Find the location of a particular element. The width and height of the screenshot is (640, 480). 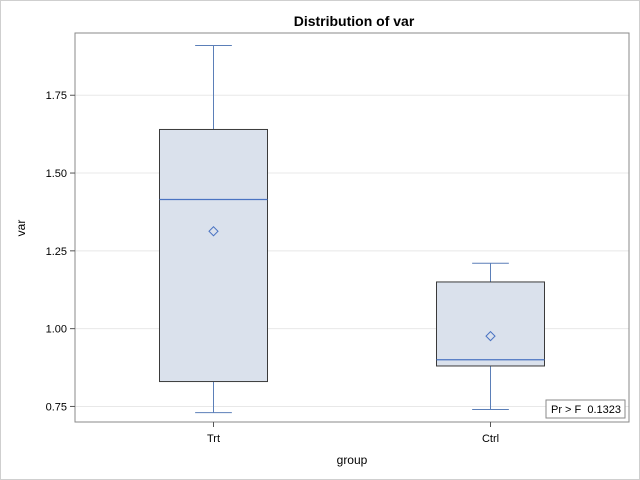

y-tick-label: 1.25 is located at coordinates (56, 252).